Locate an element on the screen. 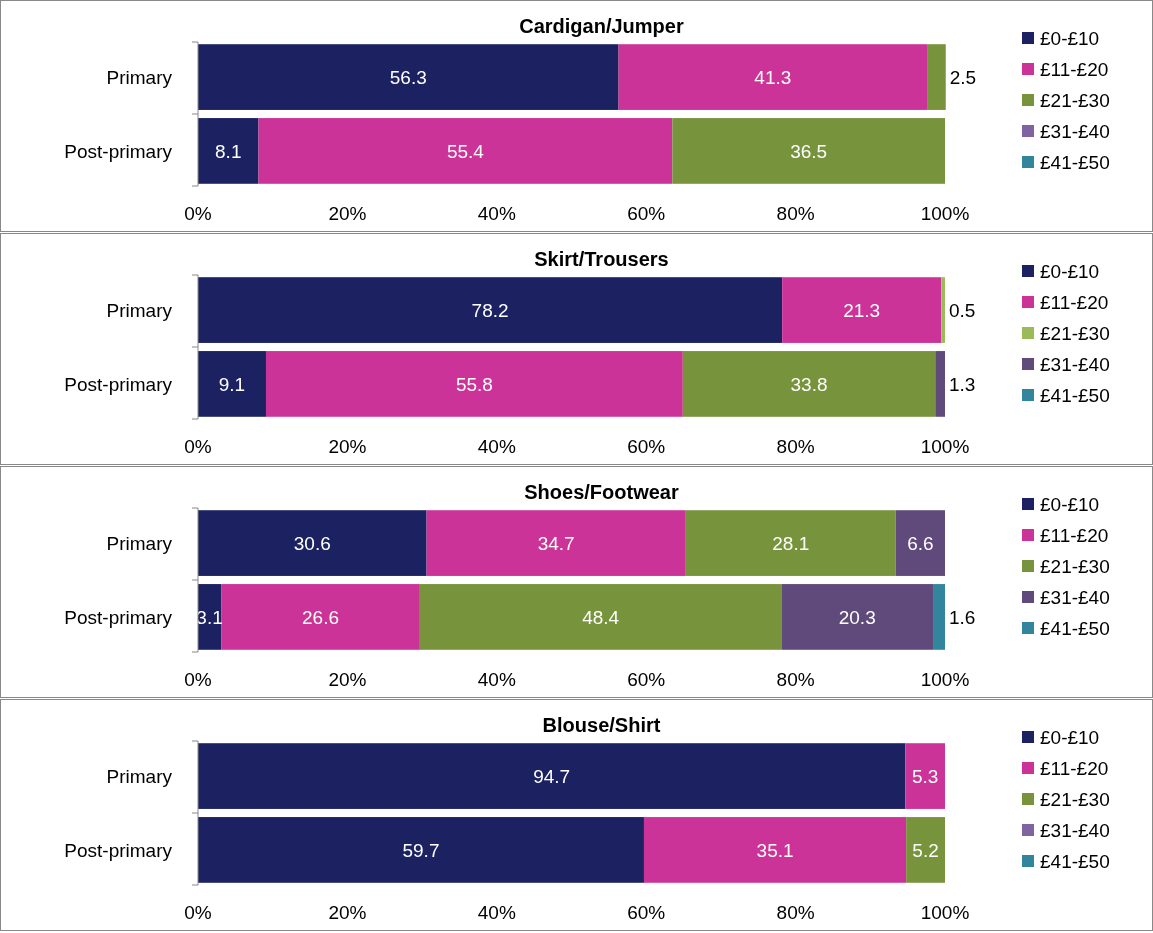 The height and width of the screenshot is (933, 1153). data-label: 26.6 is located at coordinates (320, 617).